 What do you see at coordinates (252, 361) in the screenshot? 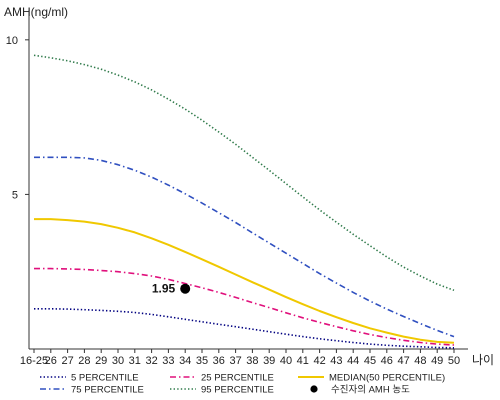
I see `x-tick-label-38: 38` at bounding box center [252, 361].